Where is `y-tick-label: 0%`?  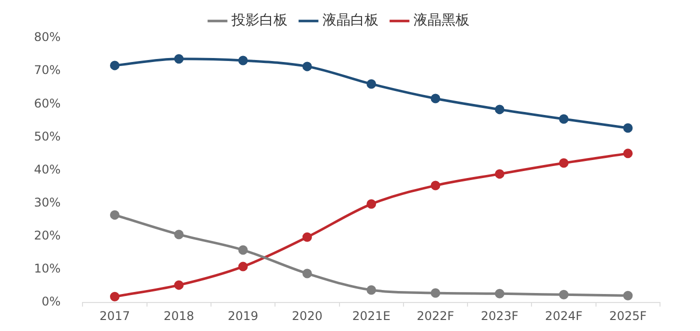
y-tick-label: 0% is located at coordinates (51, 301).